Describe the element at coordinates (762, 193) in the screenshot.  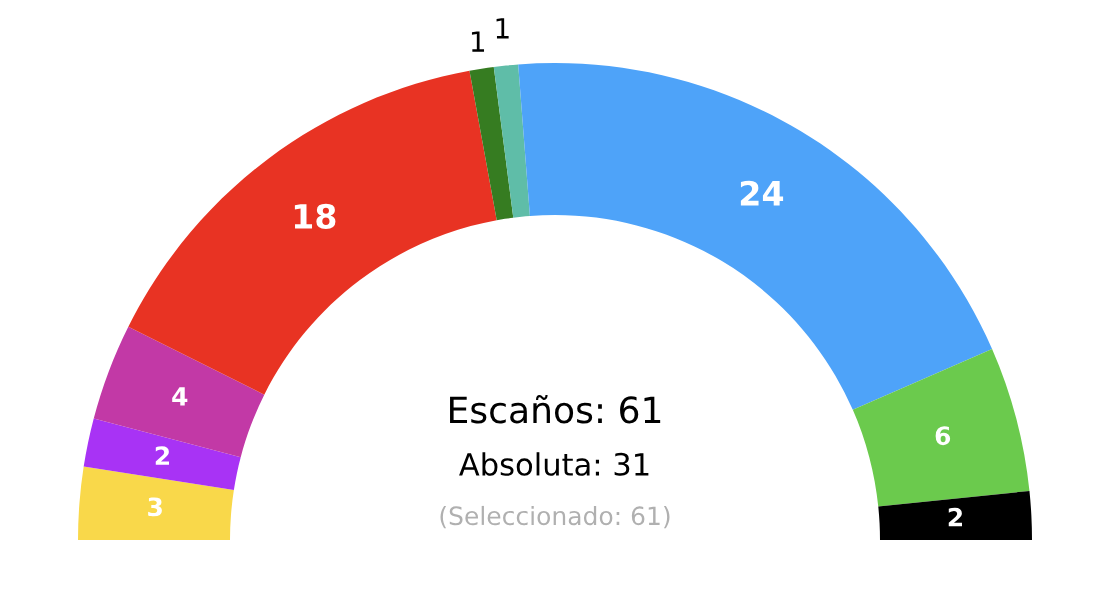
I see `data-label: 24` at that location.